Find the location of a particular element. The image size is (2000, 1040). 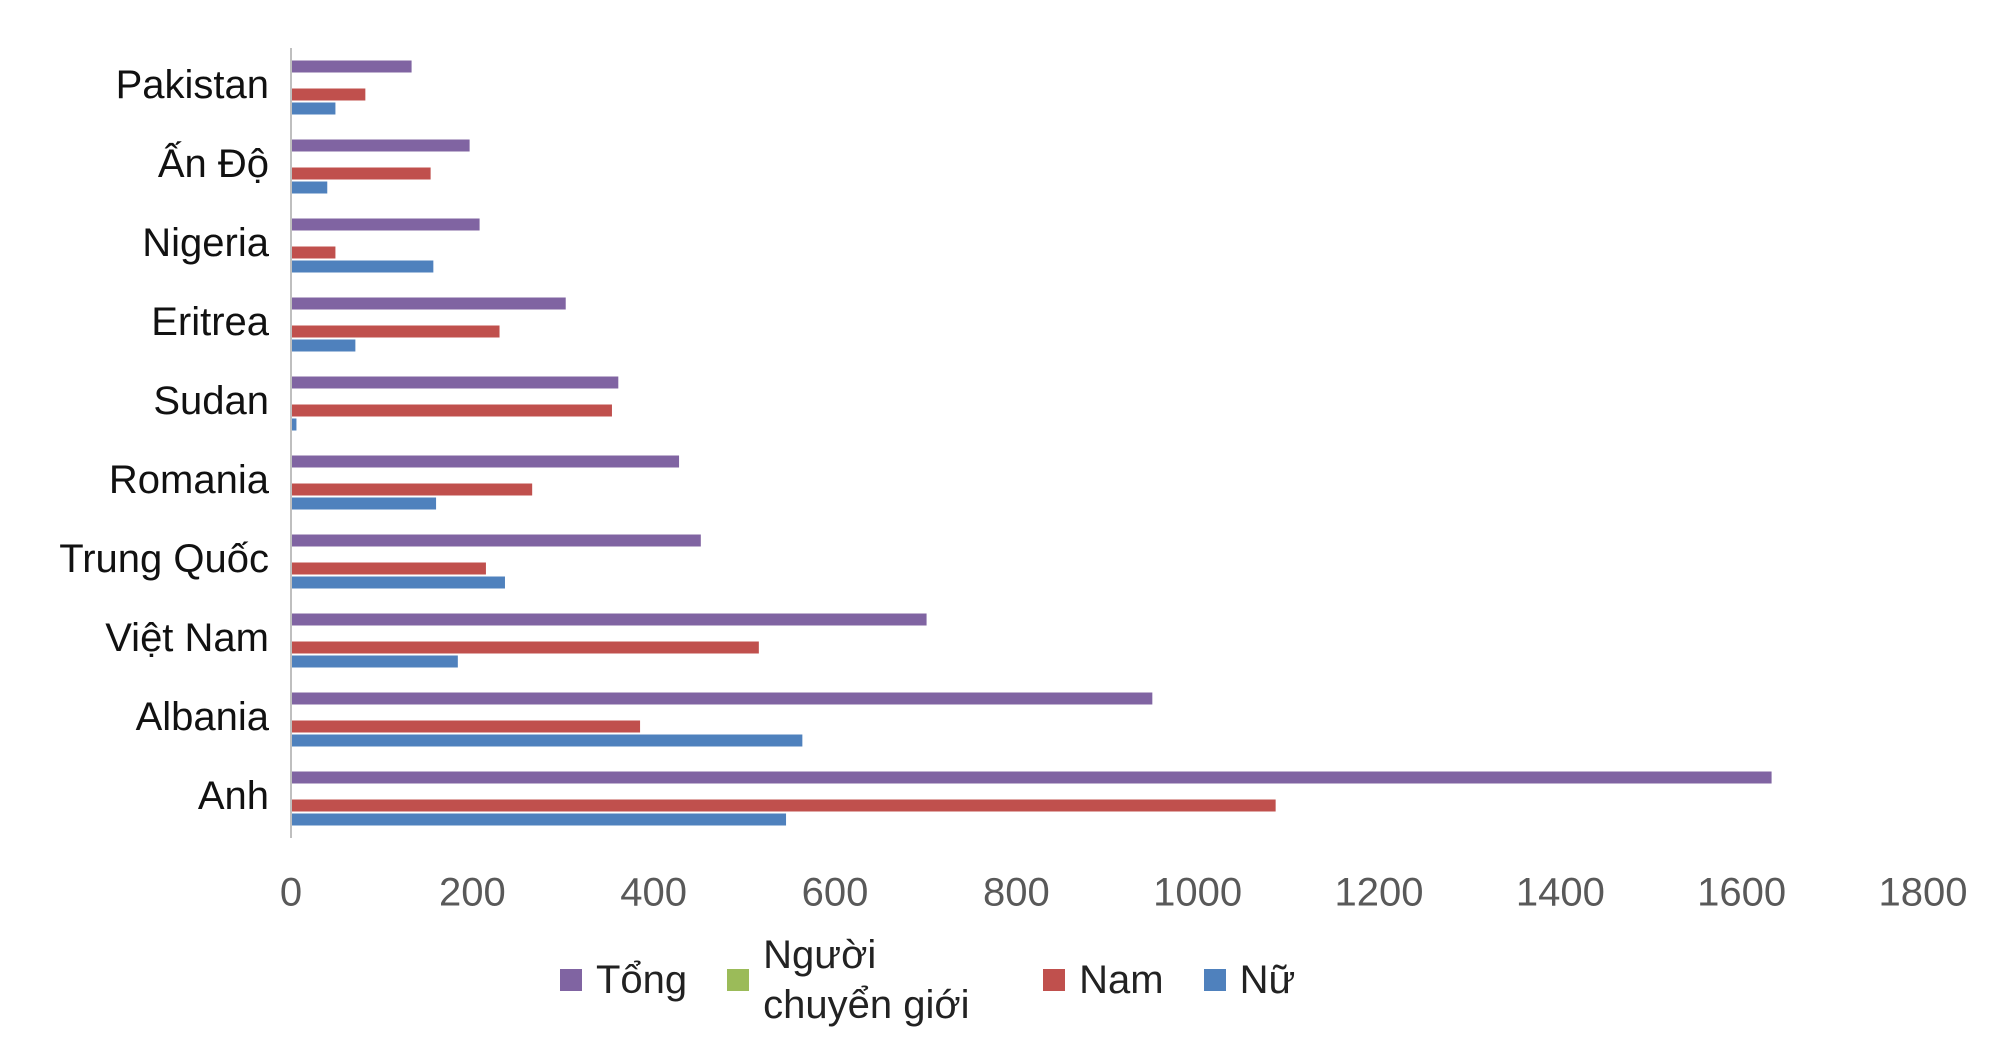

legend-item: Nữ is located at coordinates (1249, 980).